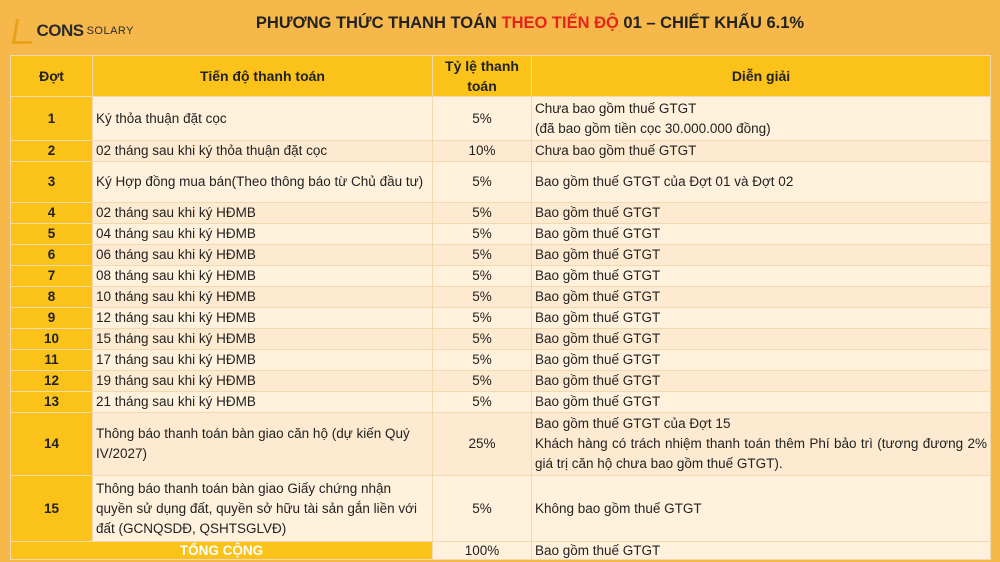 This screenshot has height=562, width=1000. What do you see at coordinates (653, 128) in the screenshot?
I see `note-line: (đã bao gồm tiền cọc 30.000.000 đồng)` at bounding box center [653, 128].